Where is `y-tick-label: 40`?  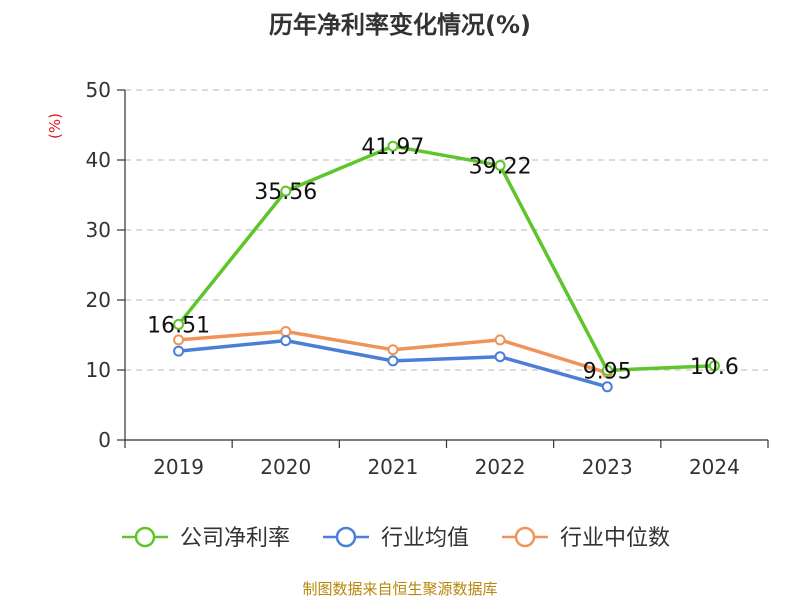
y-tick-label: 40 is located at coordinates (98, 160).